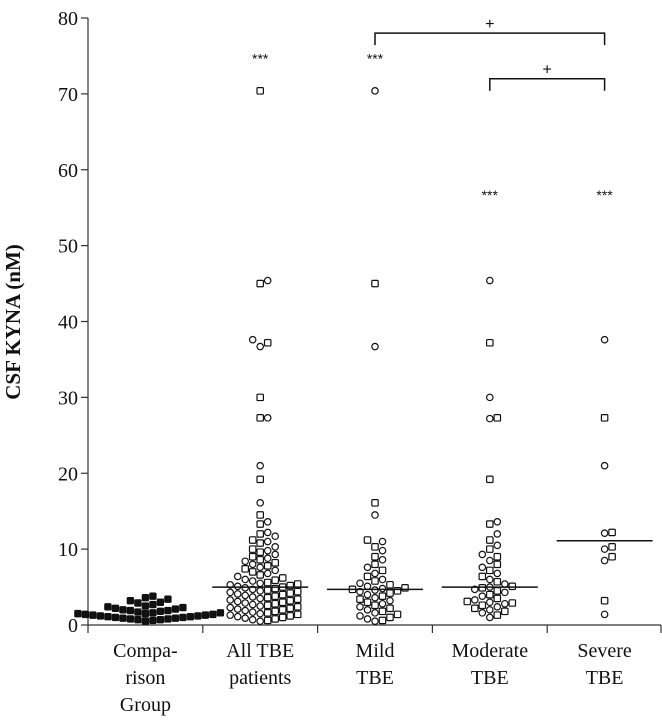 This screenshot has height=724, width=662. I want to click on x-category-label: Severe, so click(604, 651).